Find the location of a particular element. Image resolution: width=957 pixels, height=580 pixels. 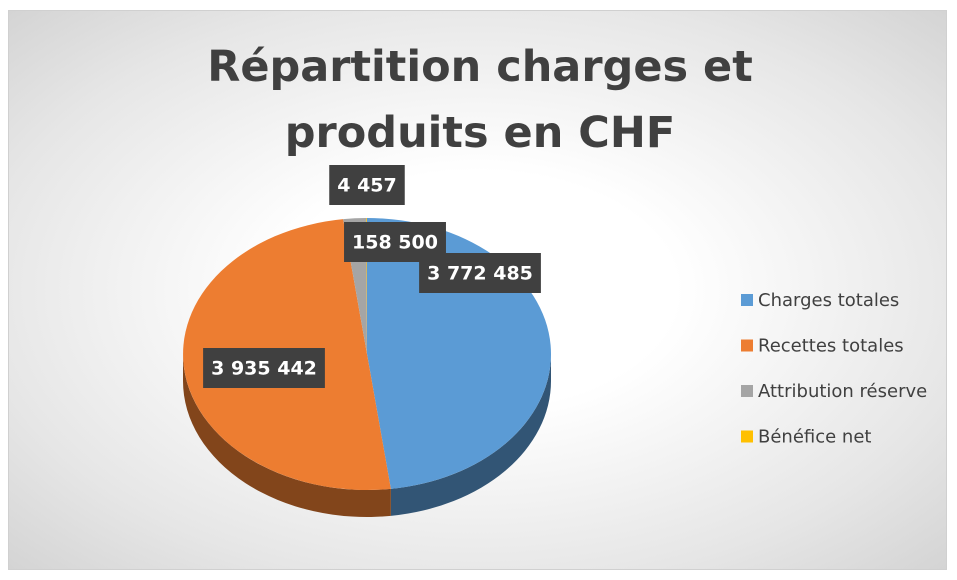

legend-label: Bénéfice net is located at coordinates (814, 437).